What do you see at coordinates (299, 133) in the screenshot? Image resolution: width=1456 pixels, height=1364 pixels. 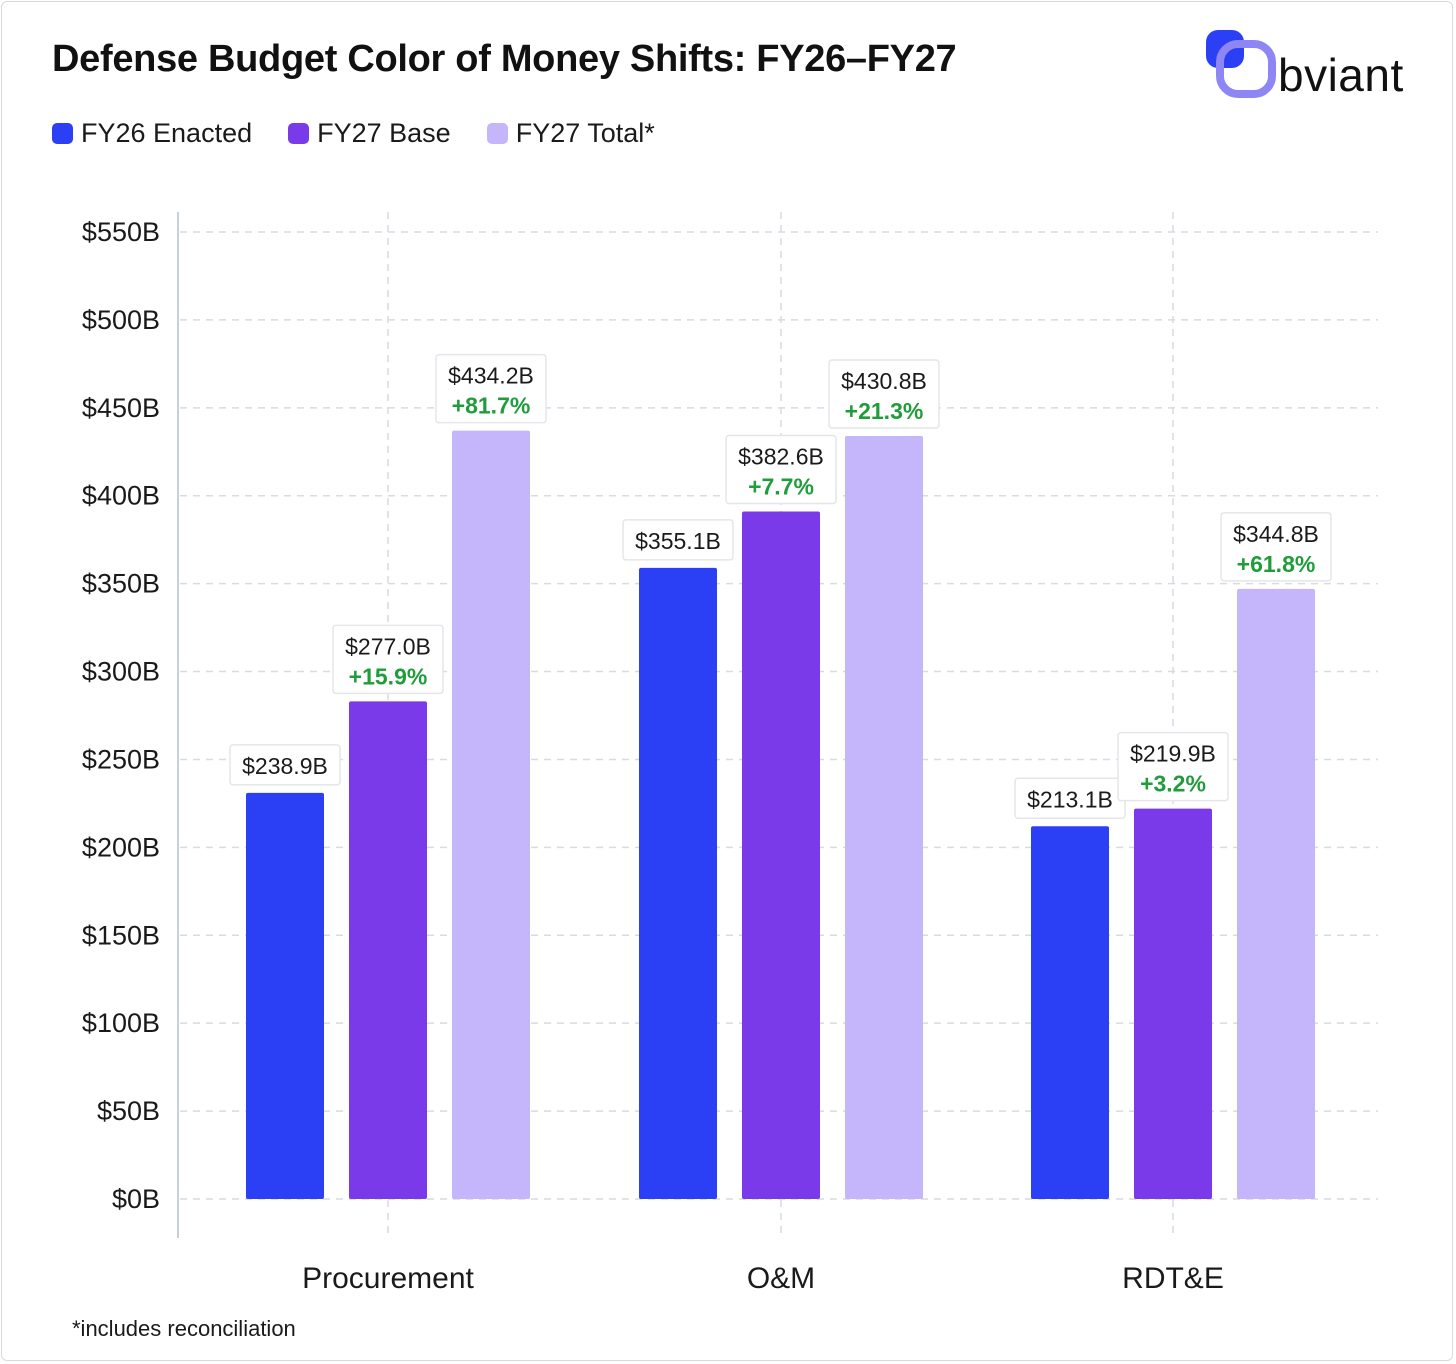 I see `legend-swatch-fy27-base` at bounding box center [299, 133].